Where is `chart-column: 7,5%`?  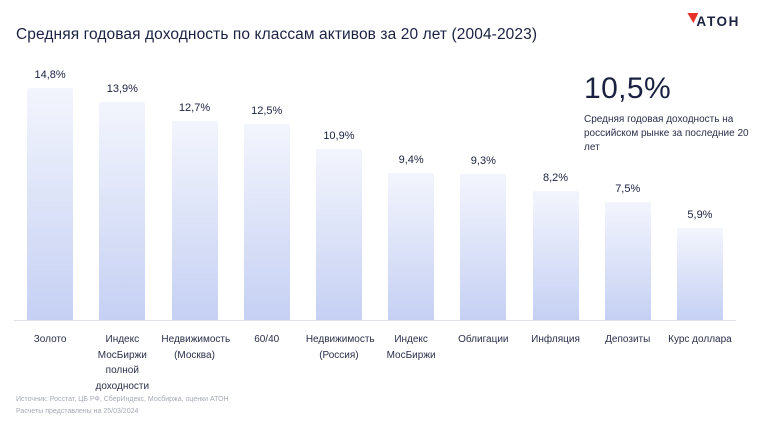 chart-column: 7,5% is located at coordinates (628, 251).